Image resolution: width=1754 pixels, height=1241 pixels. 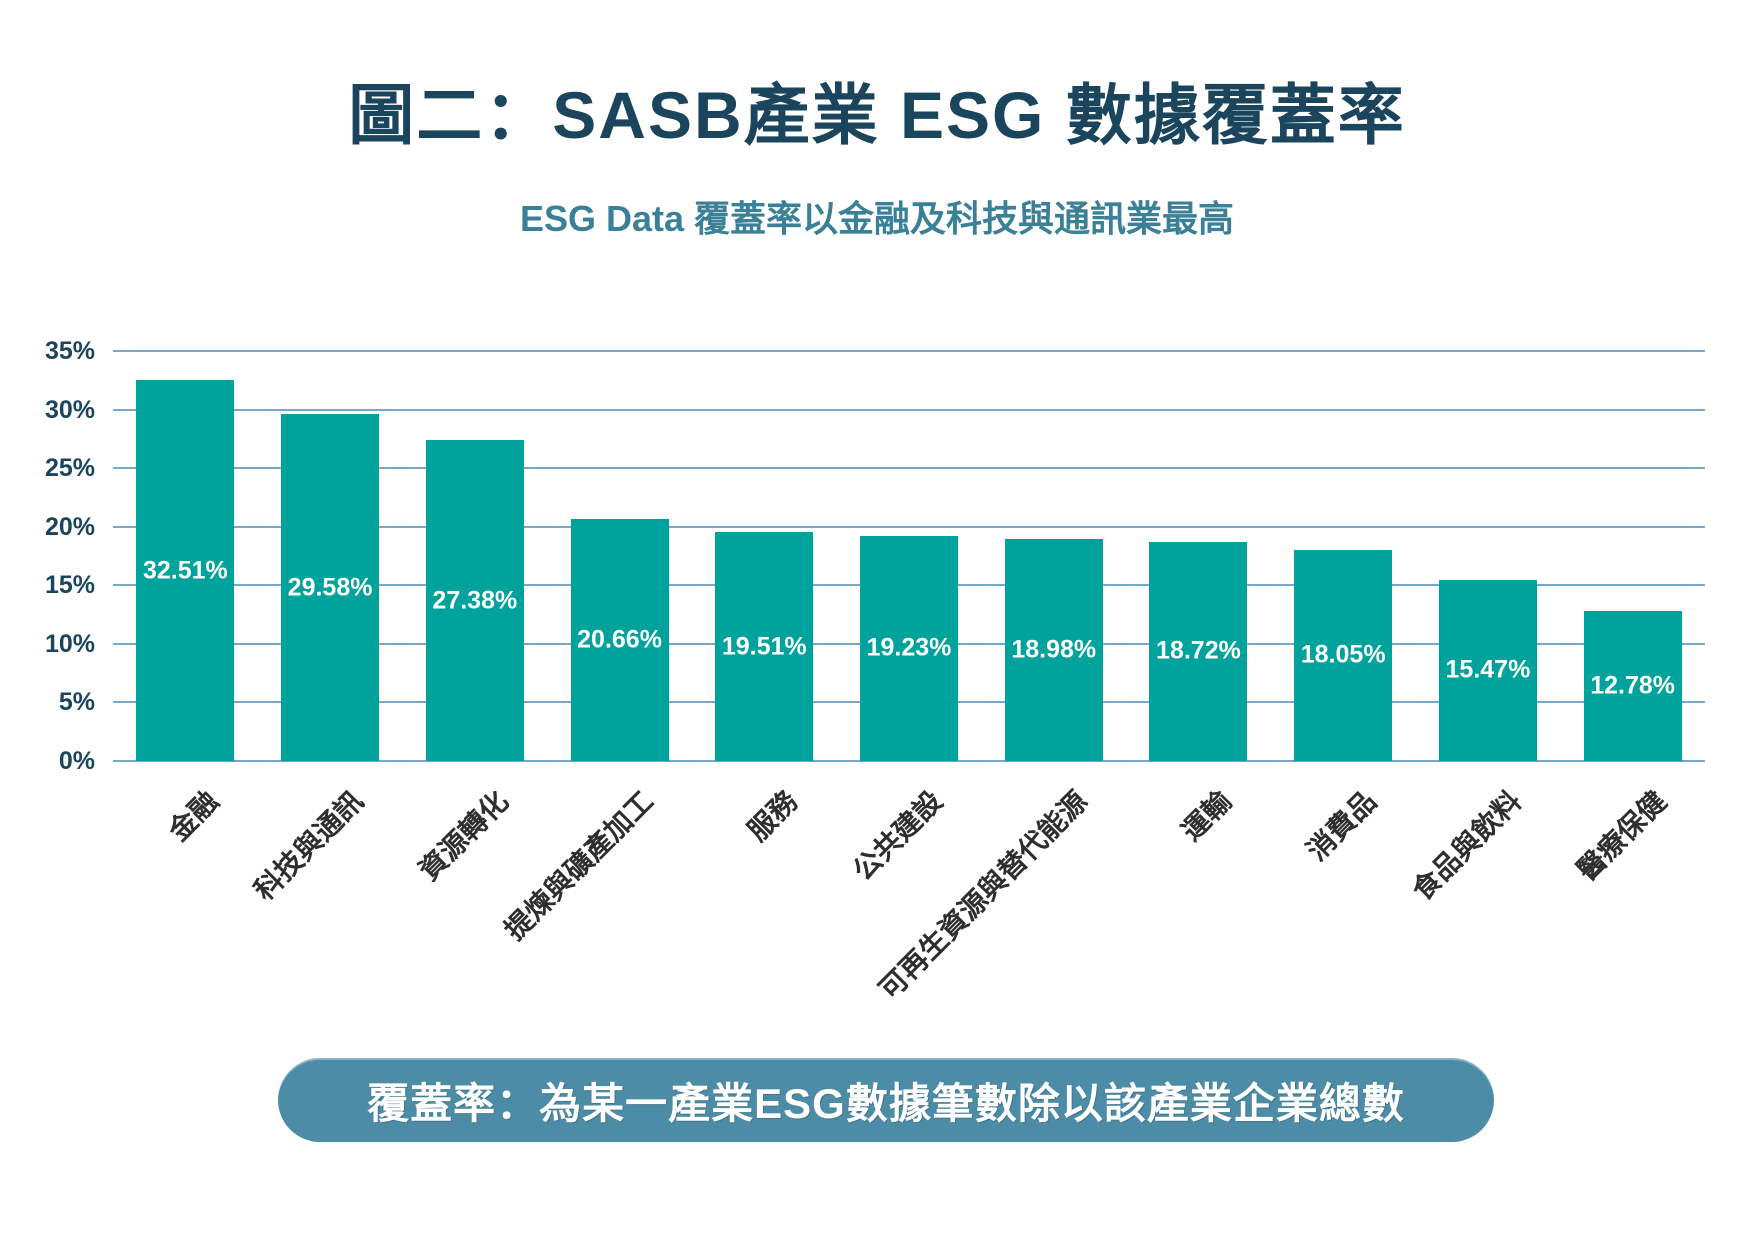 What do you see at coordinates (1207, 816) in the screenshot?
I see `x-axis-category-label: 運輸` at bounding box center [1207, 816].